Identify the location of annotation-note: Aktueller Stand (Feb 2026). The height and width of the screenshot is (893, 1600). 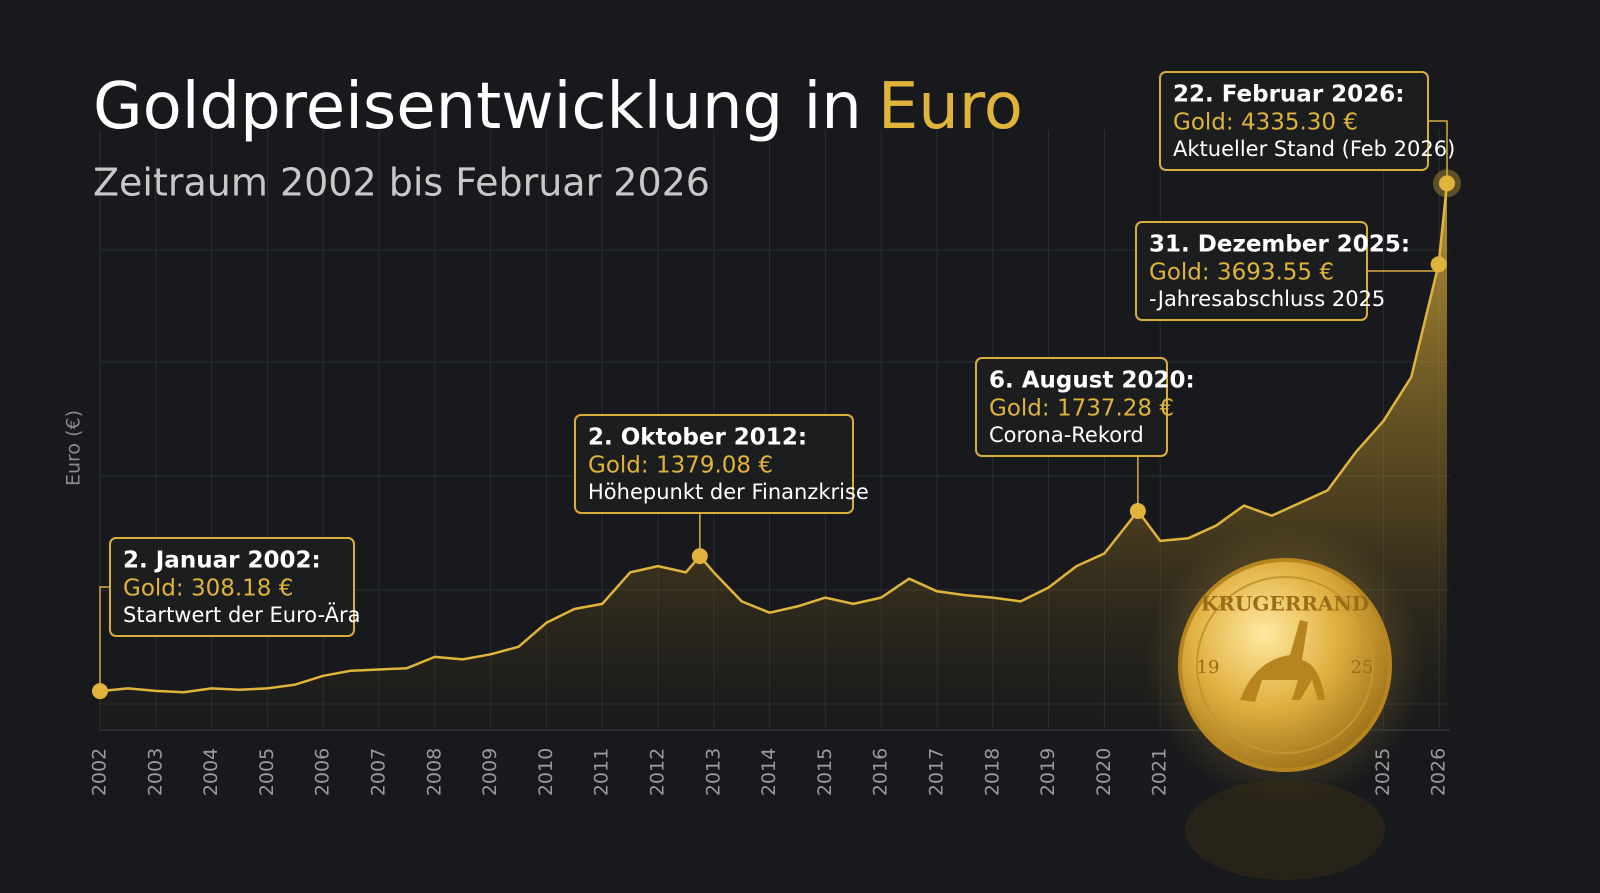
(1314, 149).